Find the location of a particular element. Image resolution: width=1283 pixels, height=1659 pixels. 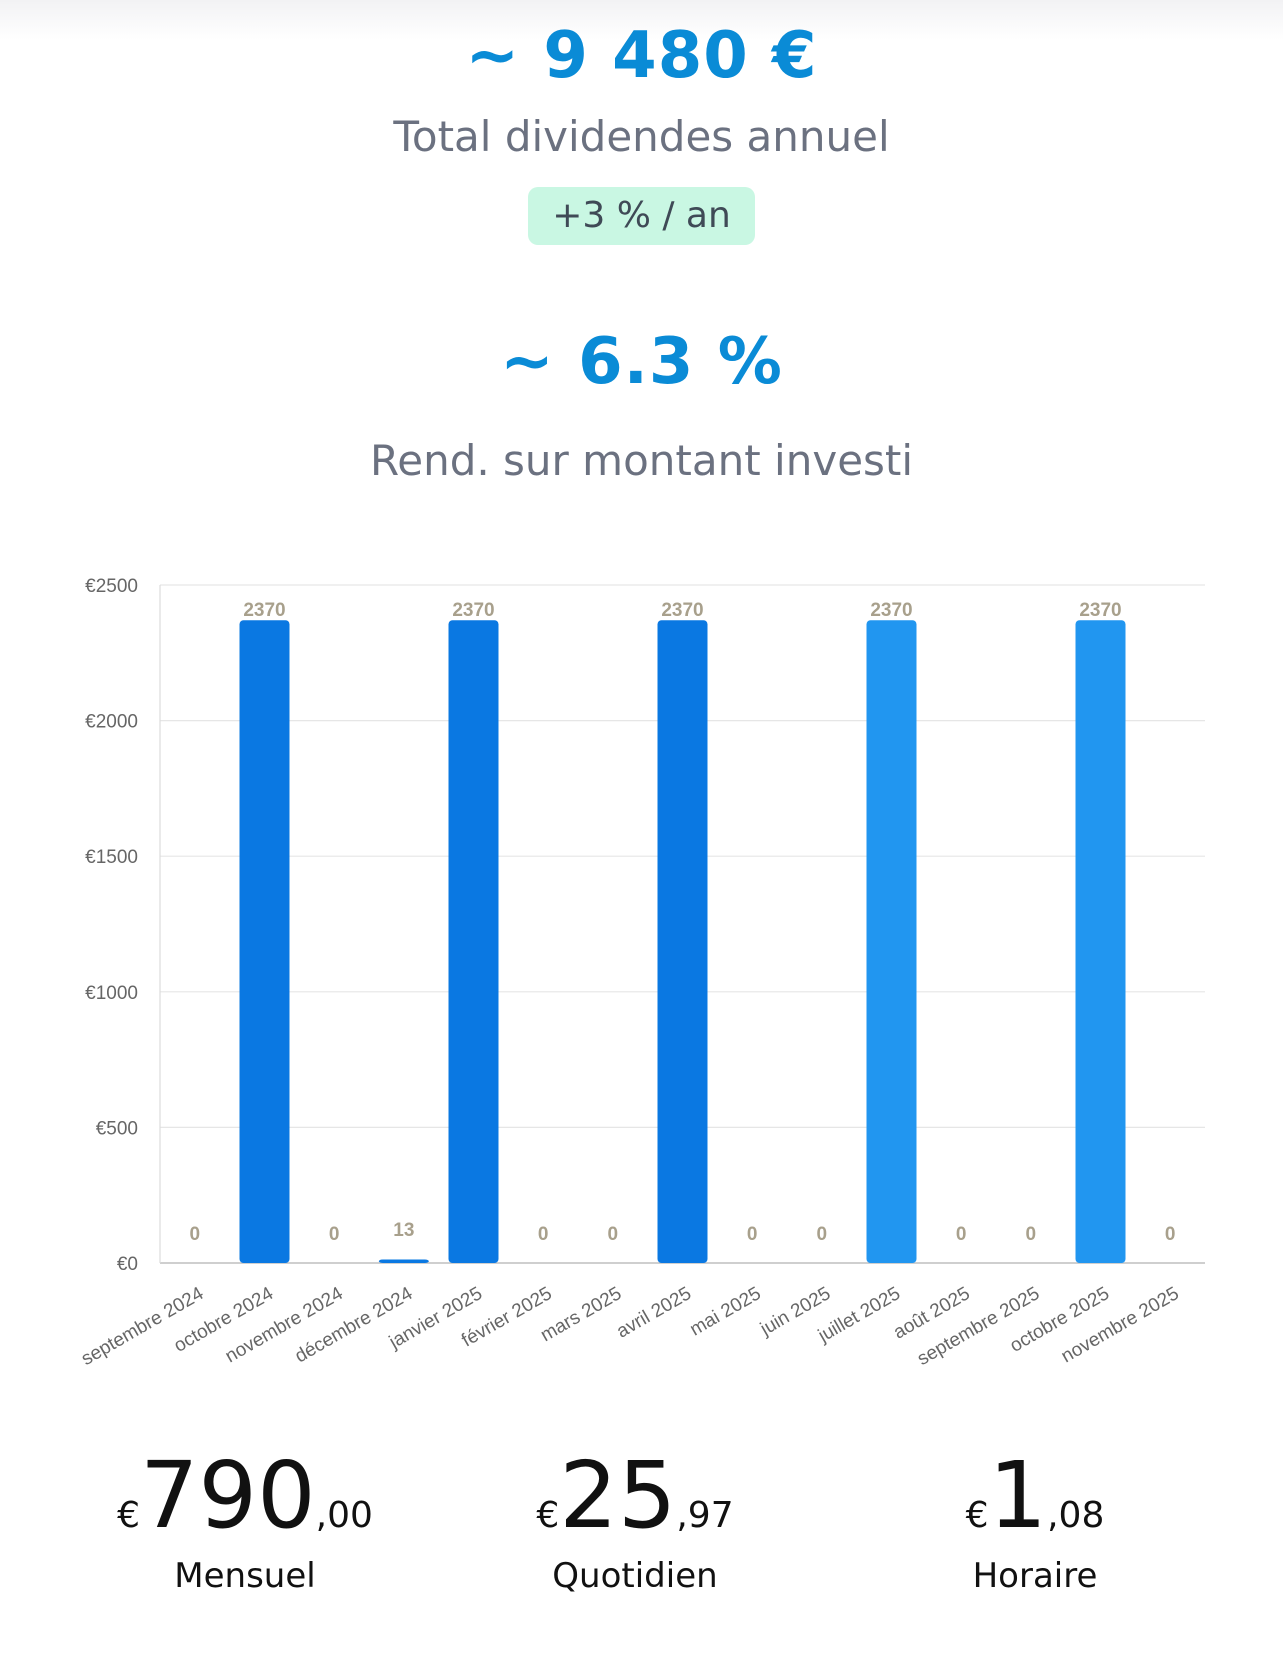

stat-hourly-integer: 1 is located at coordinates (1018, 1495).